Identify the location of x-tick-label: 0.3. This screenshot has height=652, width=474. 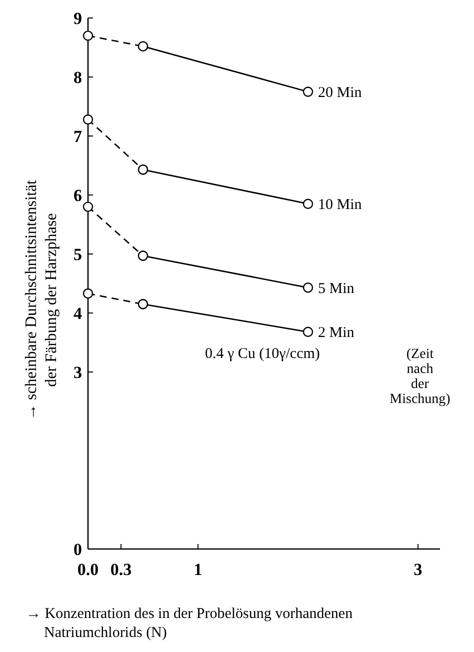
(121, 569).